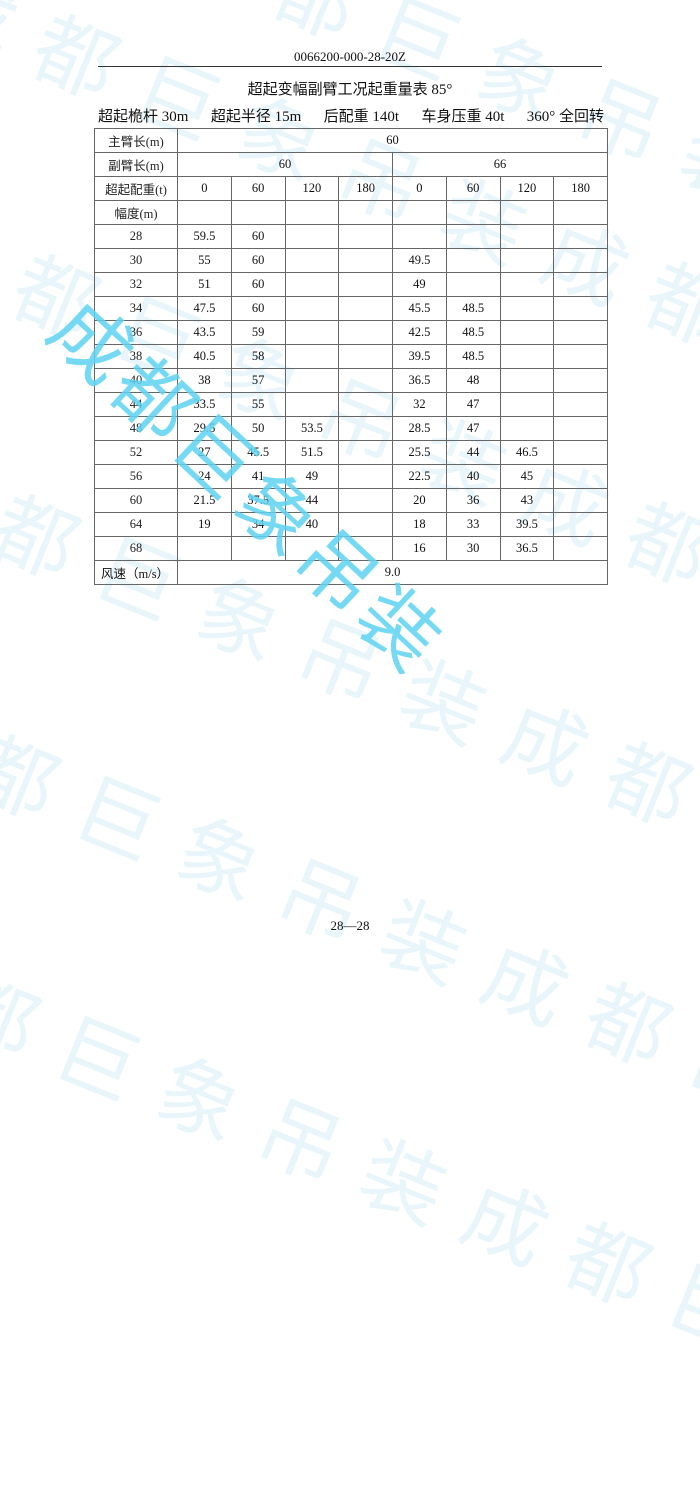 This screenshot has height=1505, width=700. Describe the element at coordinates (136, 428) in the screenshot. I see `radius-cell: 48` at that location.